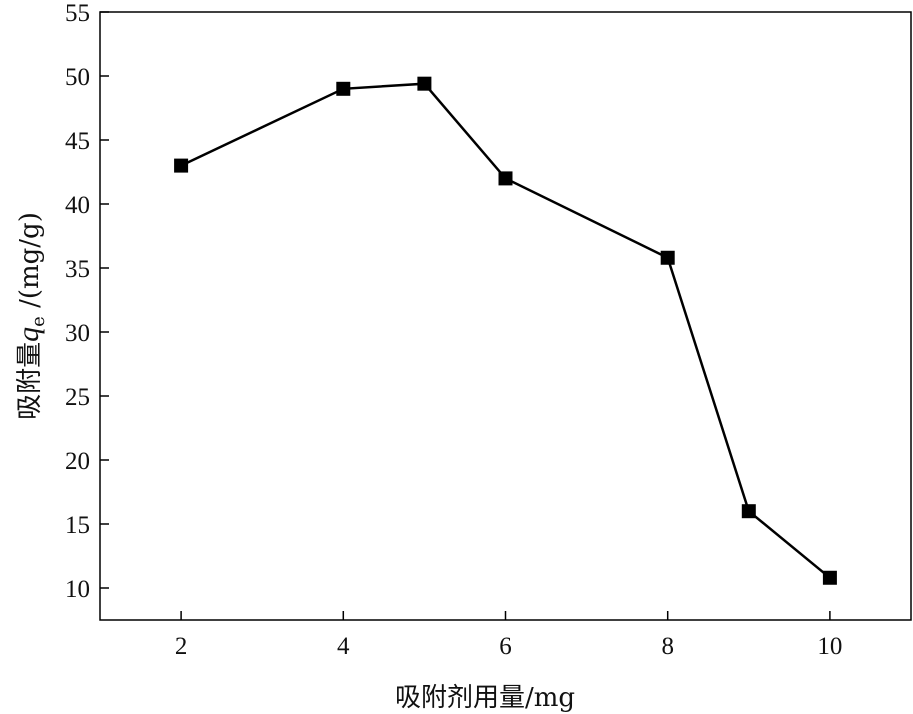  Describe the element at coordinates (87, 301) in the screenshot. I see `y-axis-ticks: 10 15 20 25 30 35 40 45 50 55` at that location.